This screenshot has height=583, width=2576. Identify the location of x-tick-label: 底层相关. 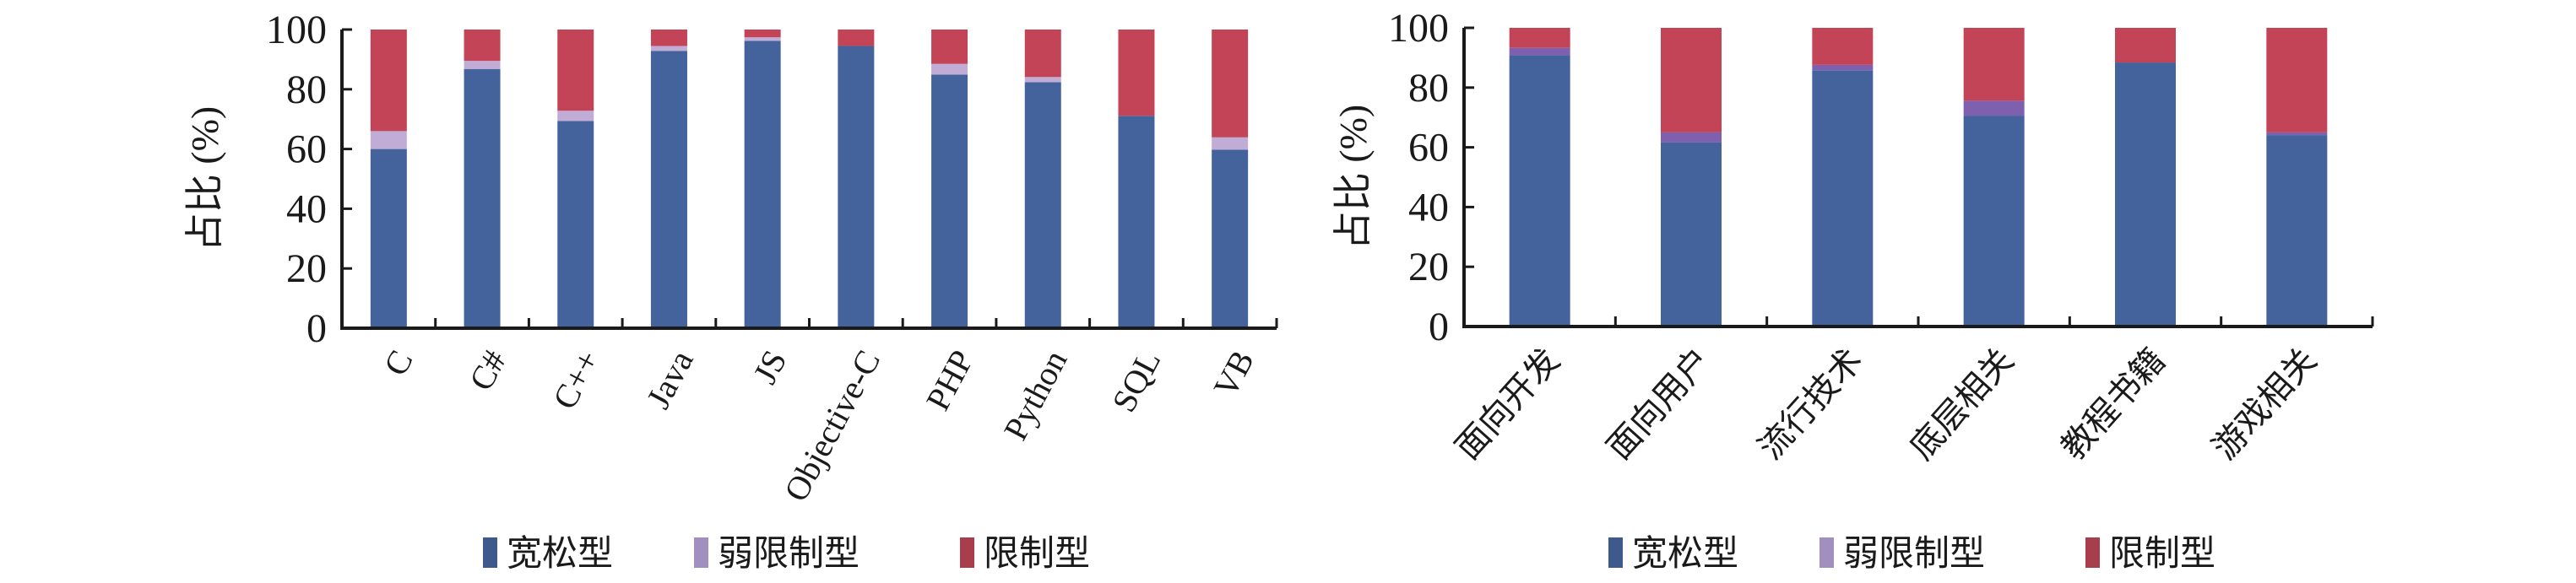
(1962, 404).